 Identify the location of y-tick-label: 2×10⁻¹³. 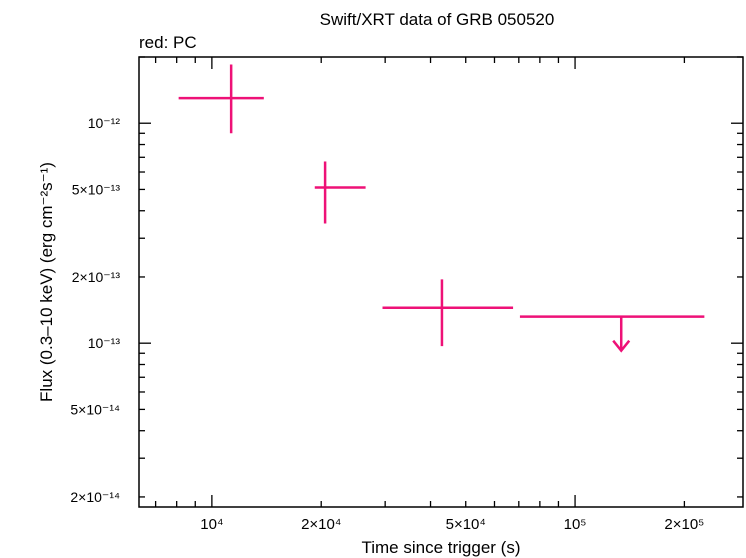
(96, 277).